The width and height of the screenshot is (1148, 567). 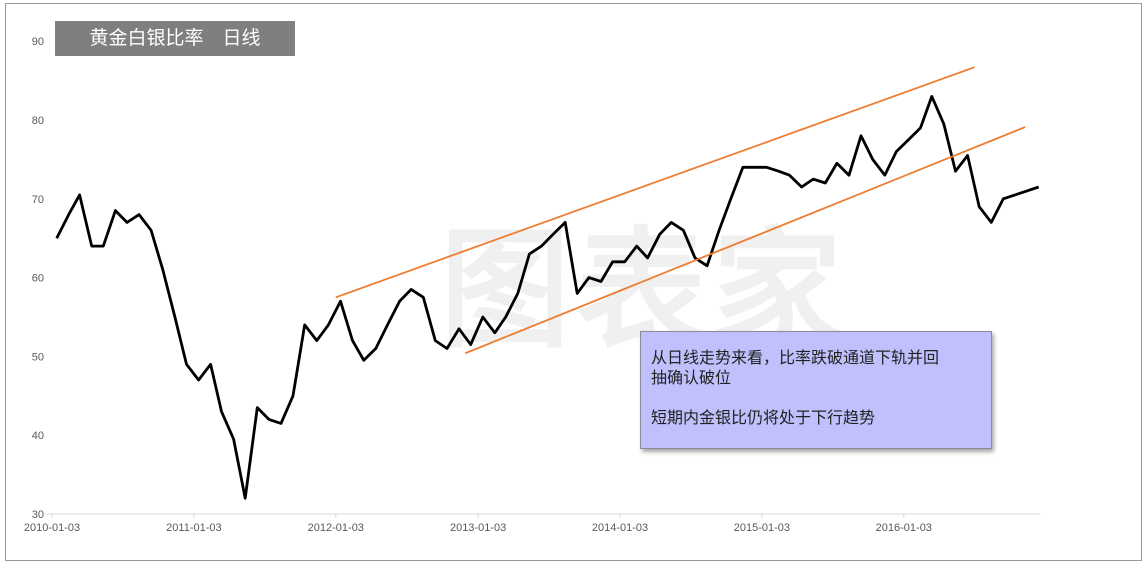 What do you see at coordinates (691, 378) in the screenshot?
I see `annotation-line: 抽确认破位` at bounding box center [691, 378].